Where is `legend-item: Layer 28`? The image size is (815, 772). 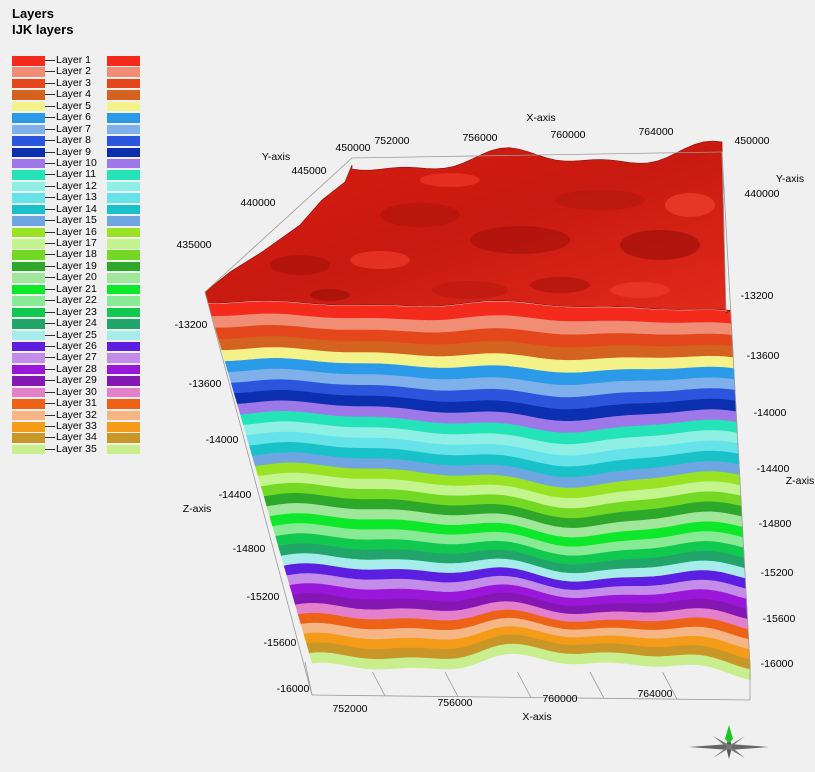 legend-item: Layer 28 is located at coordinates (79, 369).